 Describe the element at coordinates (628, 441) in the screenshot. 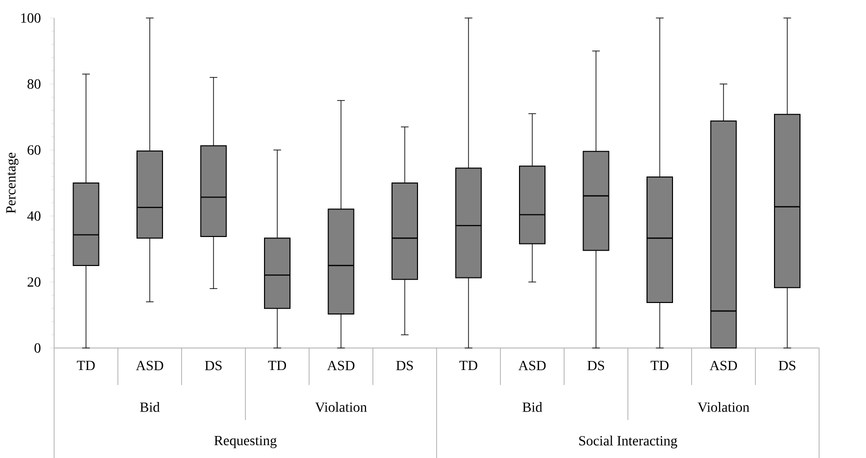

I see `text: Social Interacting` at that location.